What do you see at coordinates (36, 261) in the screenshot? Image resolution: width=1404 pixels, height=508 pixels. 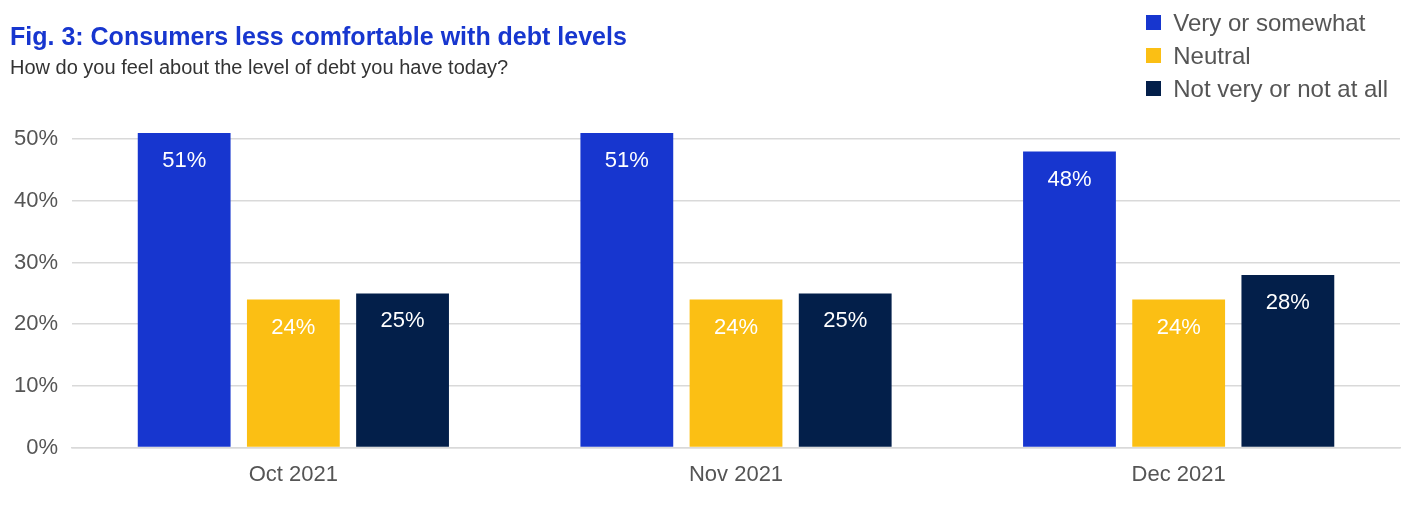 I see `y-tick-label: 30%` at bounding box center [36, 261].